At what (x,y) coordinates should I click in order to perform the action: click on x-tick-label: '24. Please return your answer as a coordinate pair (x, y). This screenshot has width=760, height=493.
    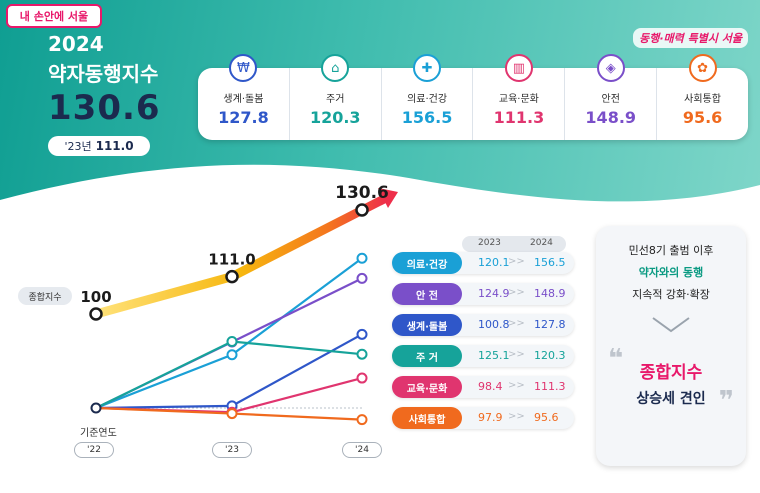
    Looking at the image, I should click on (362, 450).